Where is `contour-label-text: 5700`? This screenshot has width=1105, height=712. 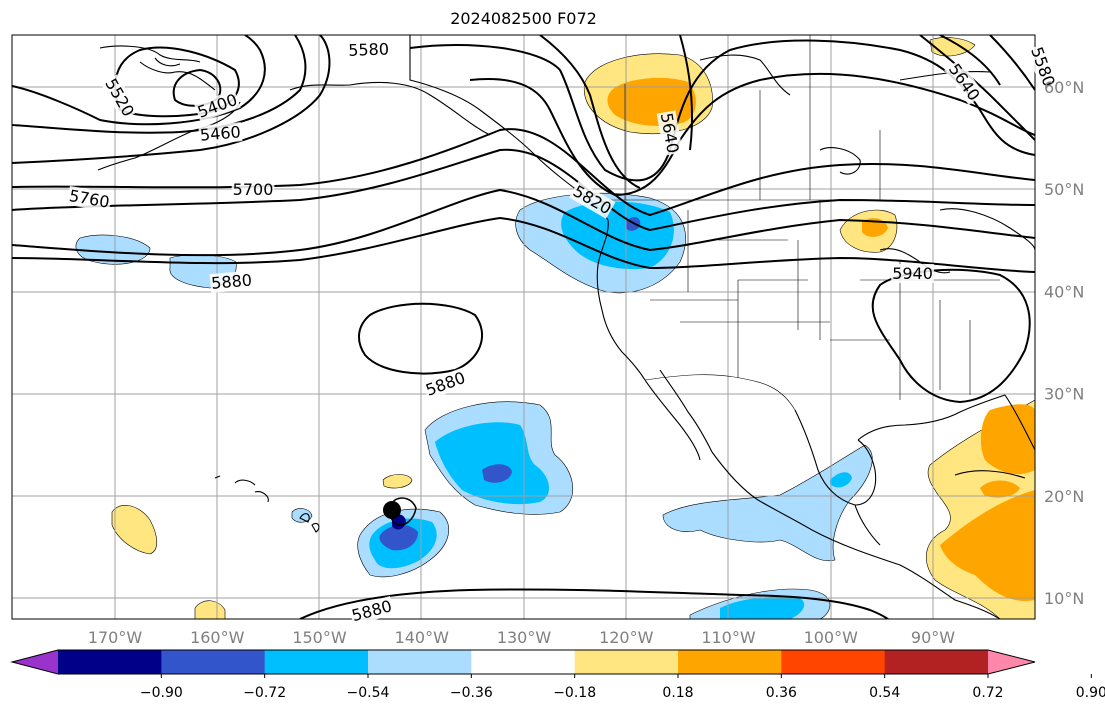 contour-label-text: 5700 is located at coordinates (253, 189).